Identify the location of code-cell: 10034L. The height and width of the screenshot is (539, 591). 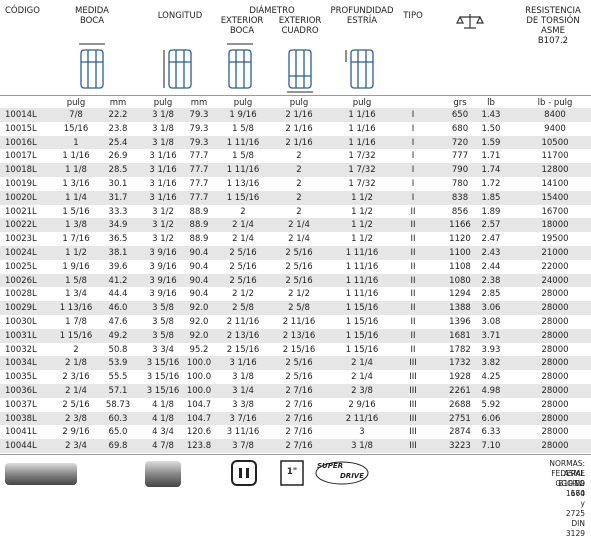
(21, 363).